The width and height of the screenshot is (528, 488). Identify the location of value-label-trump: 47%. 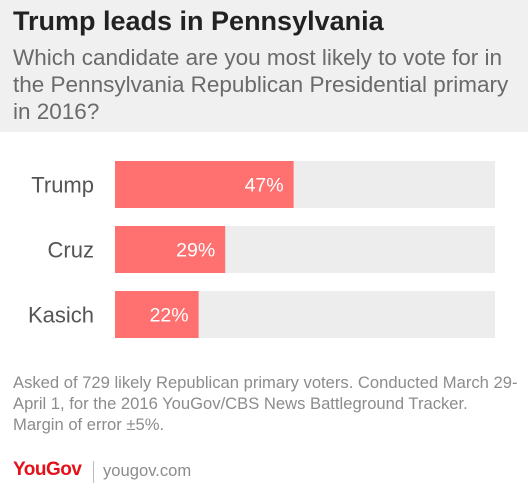
(264, 186).